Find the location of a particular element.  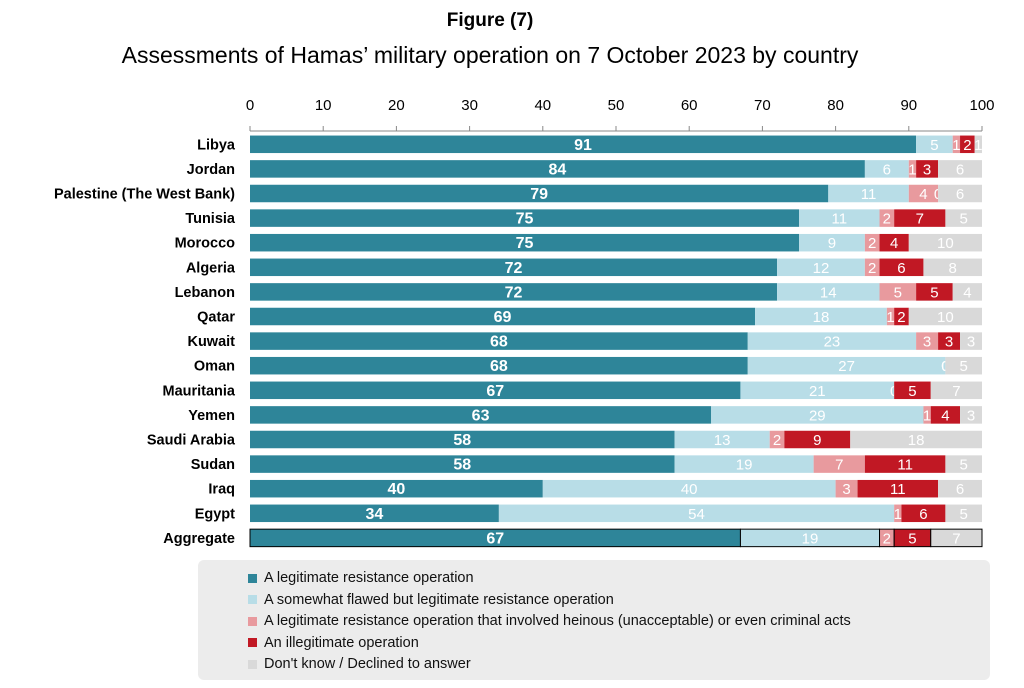

category-label: Saudi Arabia is located at coordinates (191, 441).